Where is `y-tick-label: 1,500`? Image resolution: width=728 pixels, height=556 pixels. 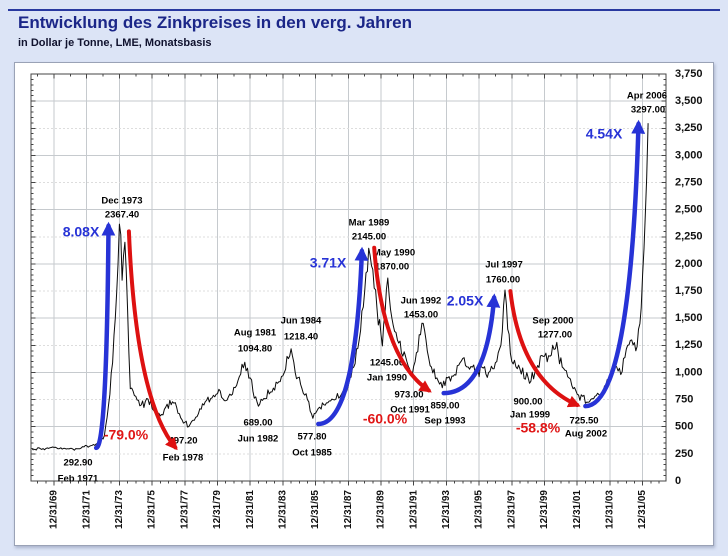 y-tick-label: 1,500 is located at coordinates (689, 318).